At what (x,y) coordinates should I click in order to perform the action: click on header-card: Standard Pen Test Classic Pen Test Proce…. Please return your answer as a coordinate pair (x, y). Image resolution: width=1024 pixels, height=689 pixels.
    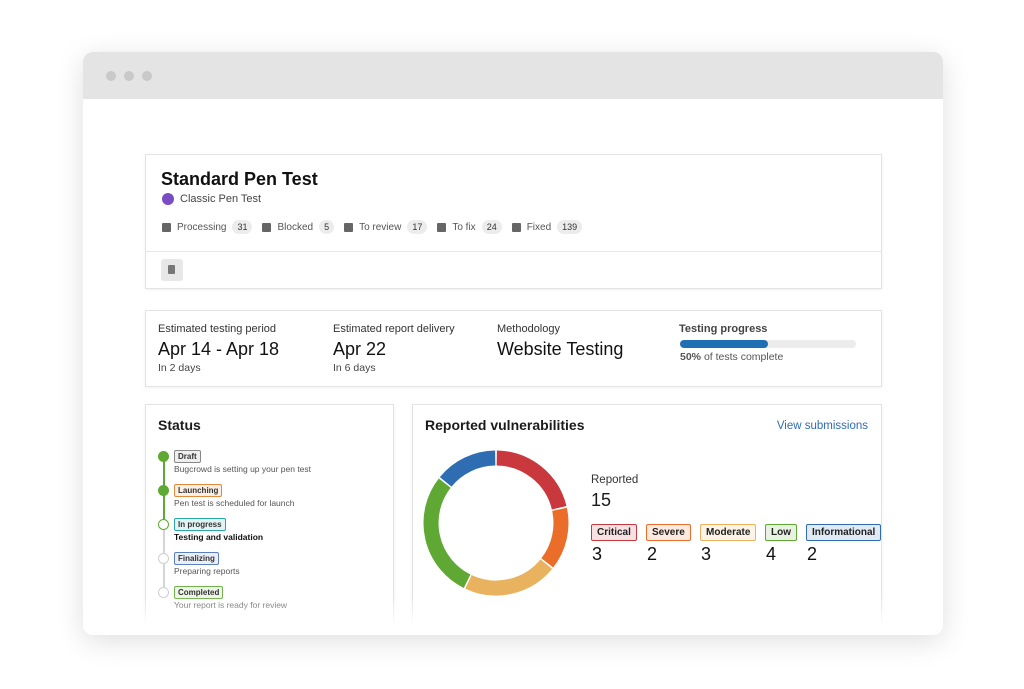
    Looking at the image, I should click on (513, 221).